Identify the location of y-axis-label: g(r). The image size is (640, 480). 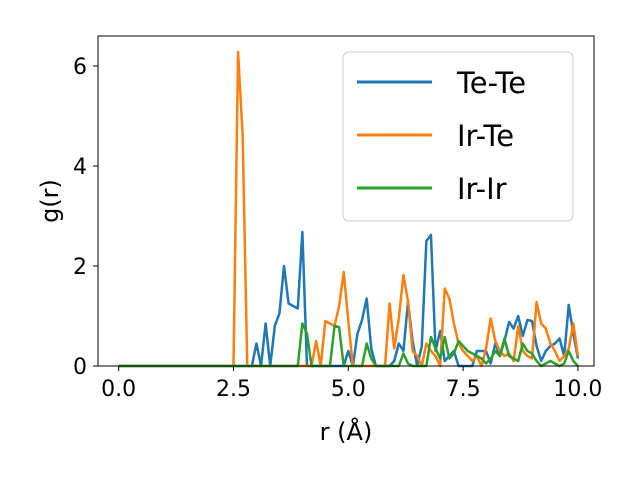
(50, 201).